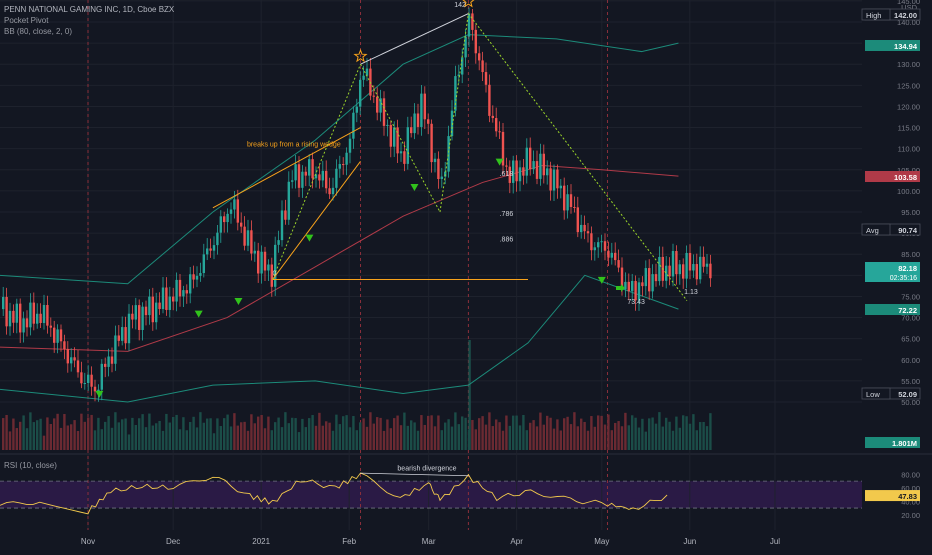 The image size is (932, 555). What do you see at coordinates (414, 474) in the screenshot?
I see `divergence-line` at bounding box center [414, 474].